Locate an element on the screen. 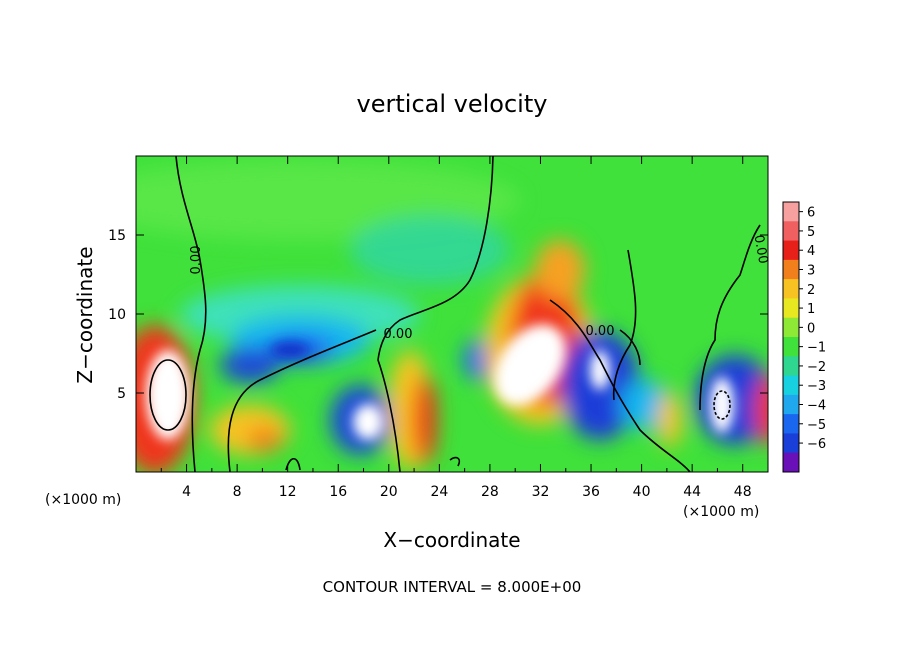 This screenshot has width=904, height=654. colorbar-label: 5 is located at coordinates (811, 232).